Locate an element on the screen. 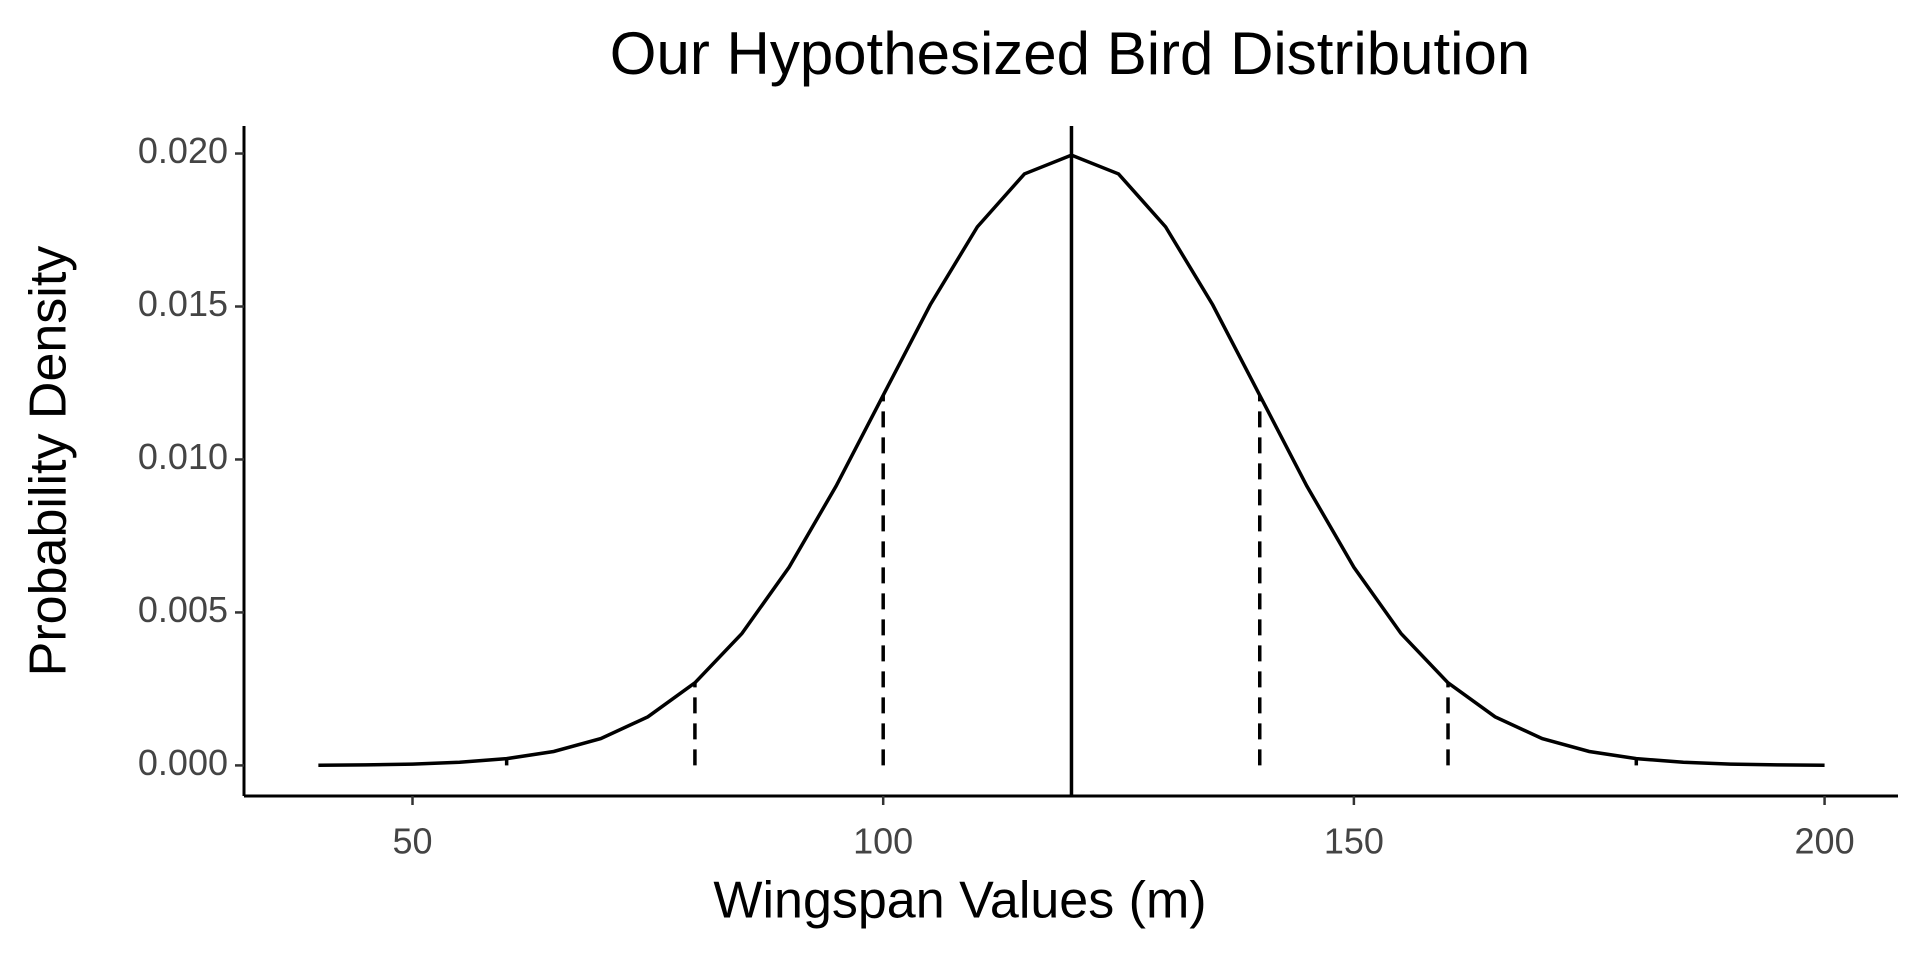 This screenshot has height=960, width=1920. y-axis-label: Probability Density is located at coordinates (49, 461).